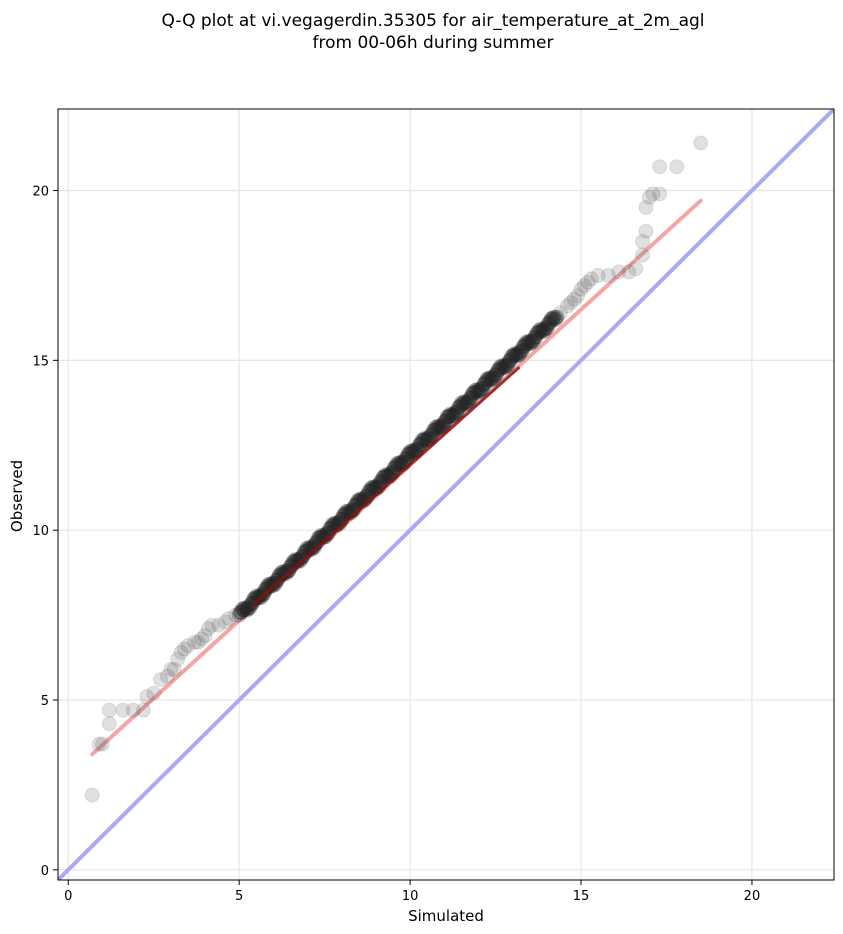 The height and width of the screenshot is (934, 843). Describe the element at coordinates (68, 896) in the screenshot. I see `x-tick-label: 0` at that location.